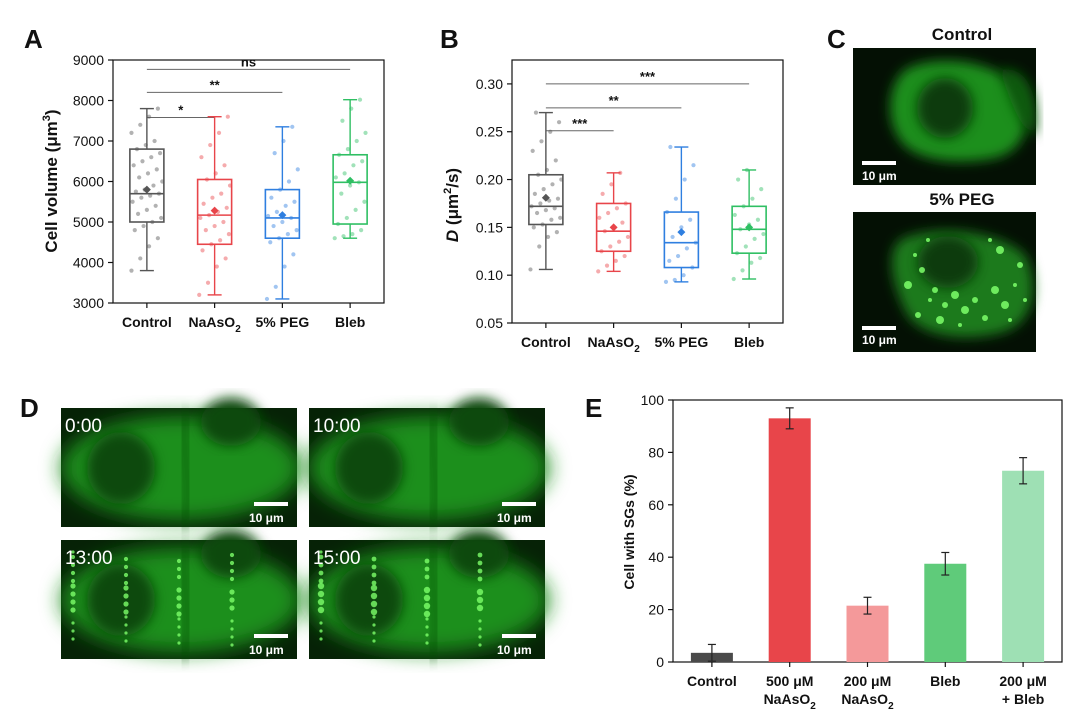 This screenshot has width=1080, height=723. Describe the element at coordinates (656, 610) in the screenshot. I see `y-tick-label: 20` at that location.